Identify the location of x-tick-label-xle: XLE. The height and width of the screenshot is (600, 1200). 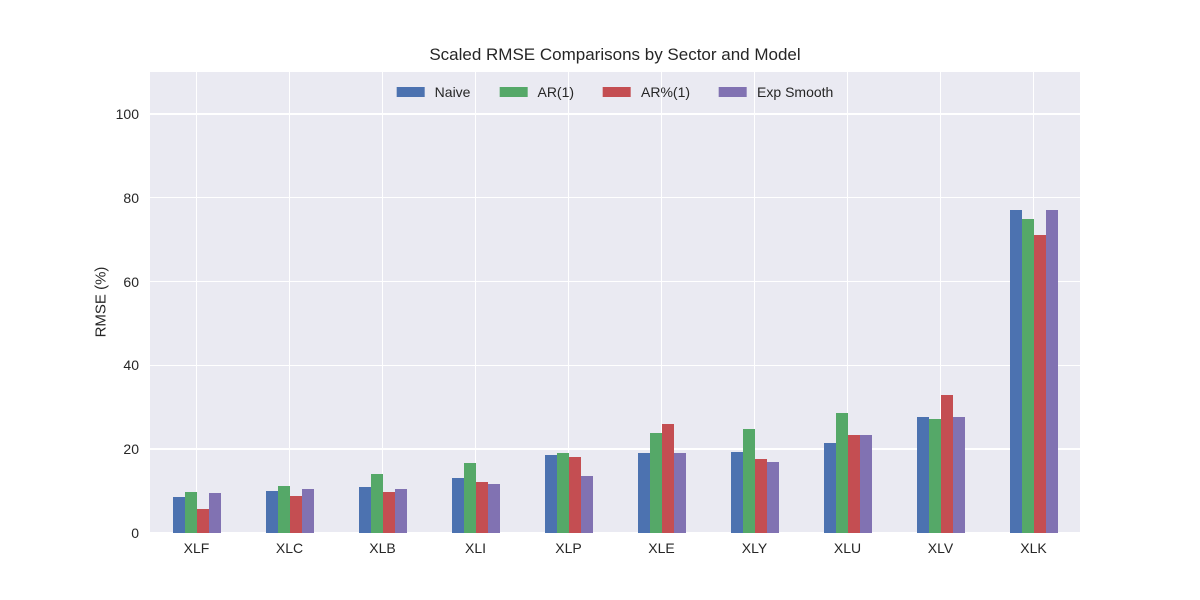
(661, 548).